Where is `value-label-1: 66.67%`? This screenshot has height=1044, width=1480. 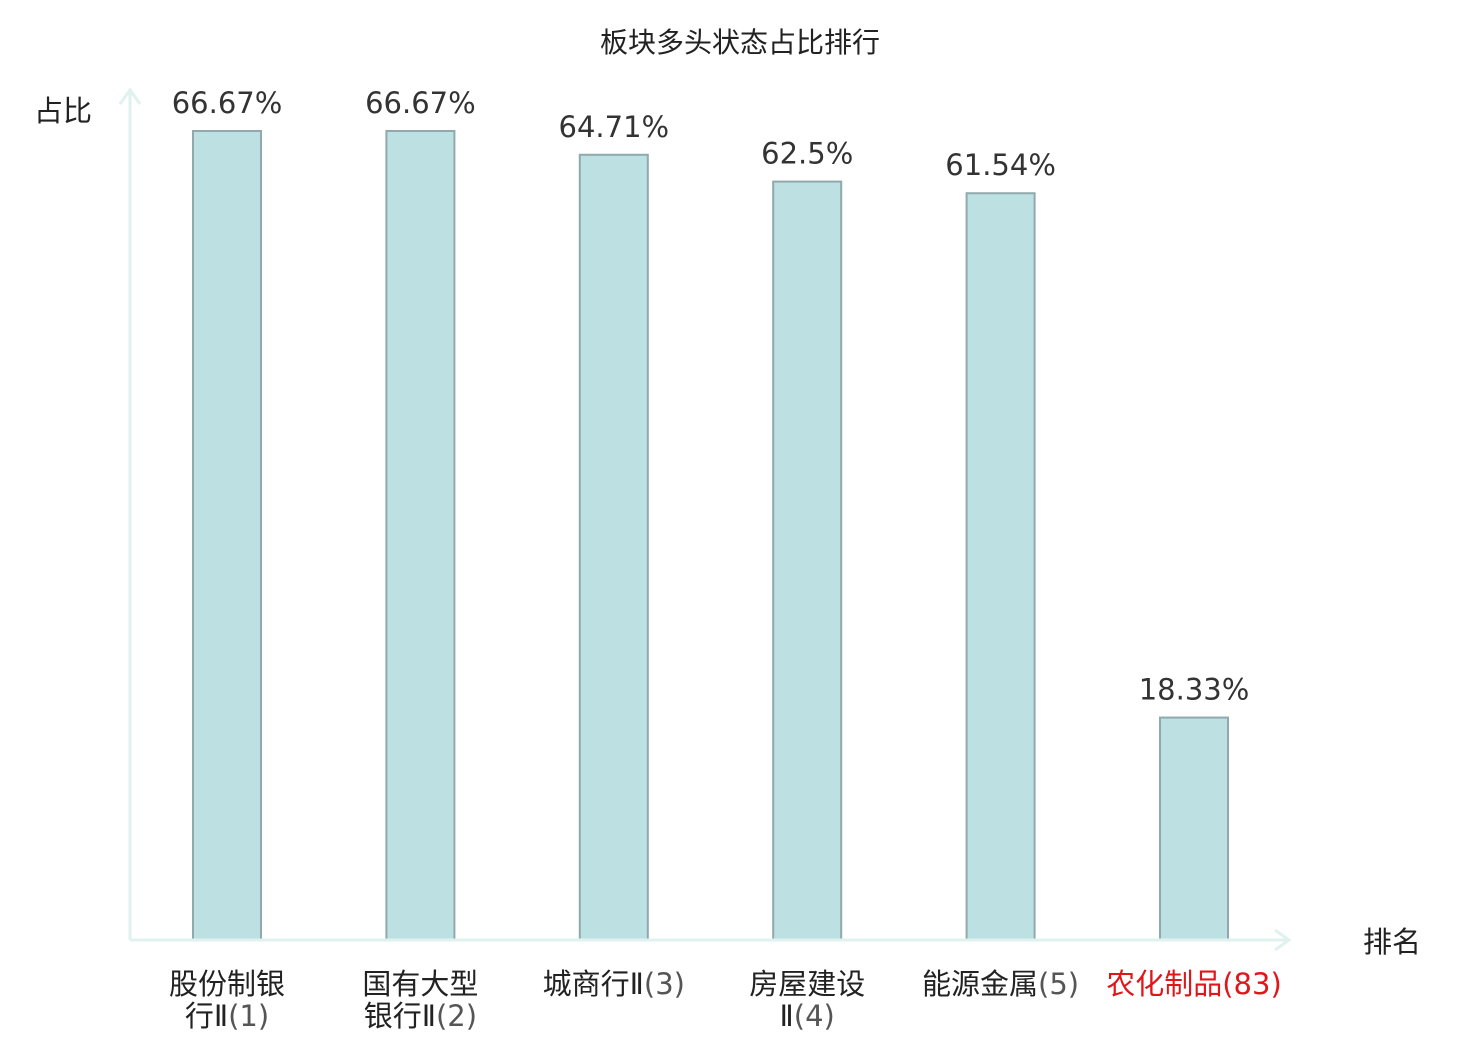 value-label-1: 66.67% is located at coordinates (227, 103).